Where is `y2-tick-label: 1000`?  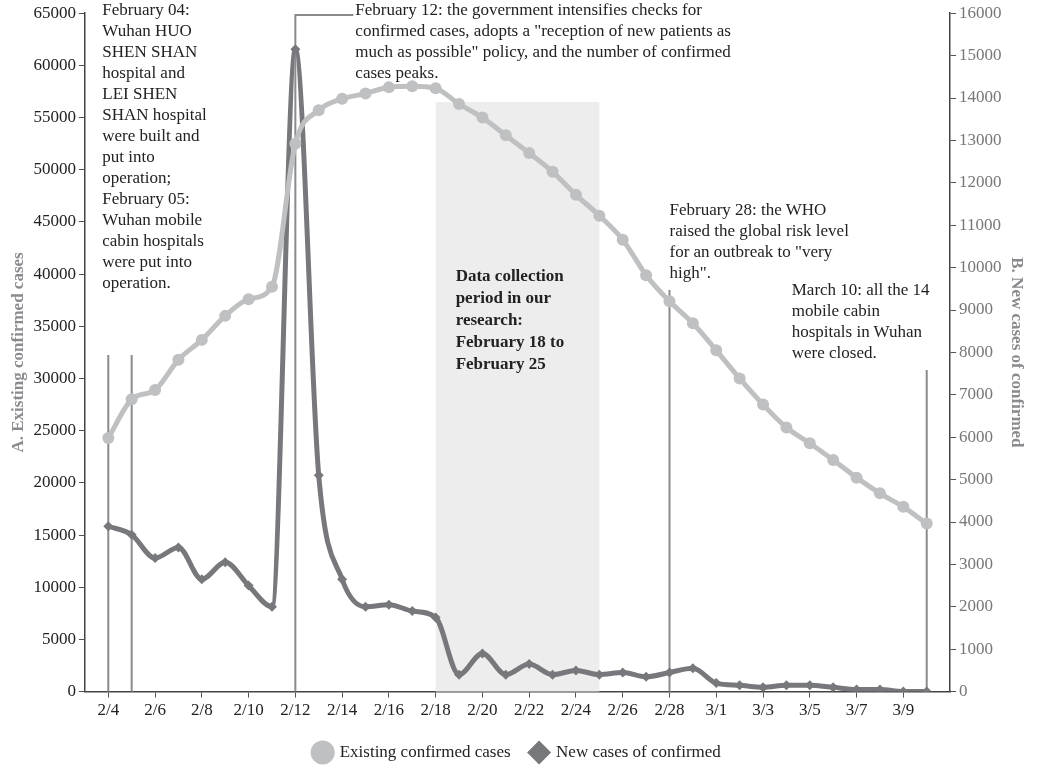
y2-tick-label: 1000 is located at coordinates (976, 648).